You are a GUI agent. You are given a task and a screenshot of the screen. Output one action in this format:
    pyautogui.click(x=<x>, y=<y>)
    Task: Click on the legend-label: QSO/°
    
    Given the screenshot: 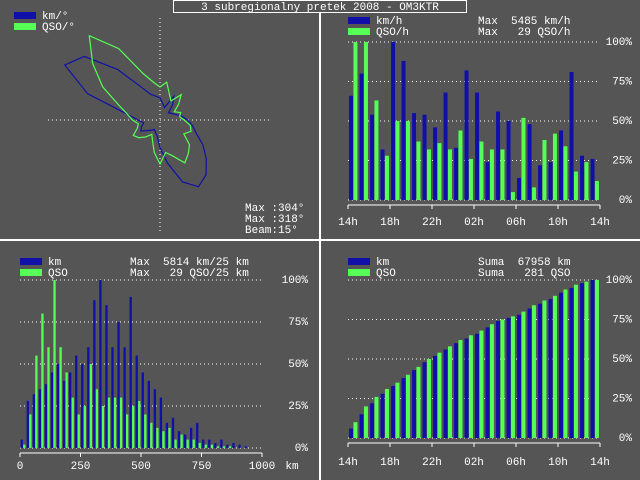 What is the action you would take?
    pyautogui.click(x=58, y=28)
    